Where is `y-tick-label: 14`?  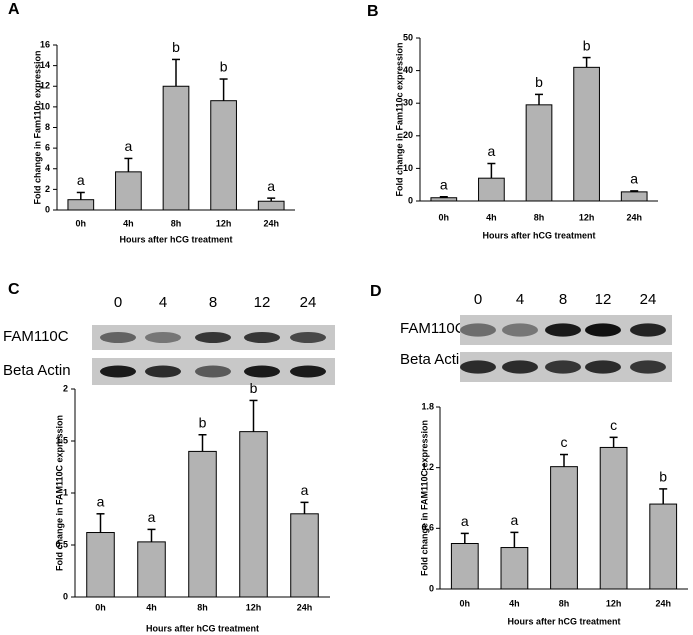
y-tick-label: 14 is located at coordinates (45, 65).